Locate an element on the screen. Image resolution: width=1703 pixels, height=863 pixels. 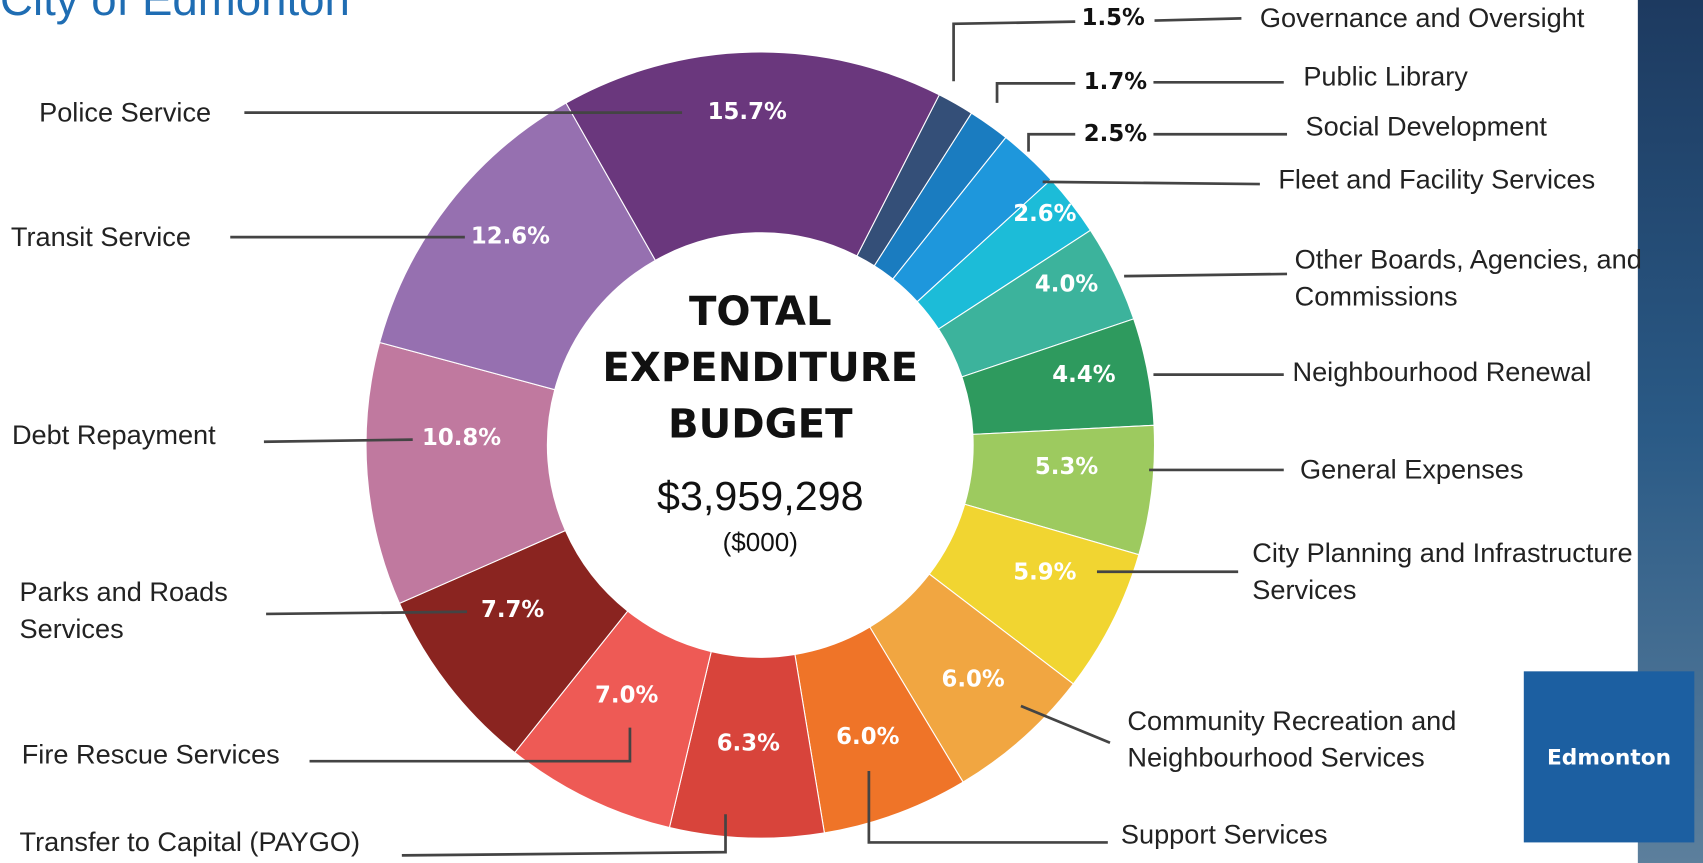
donut-hole is located at coordinates (760, 445).